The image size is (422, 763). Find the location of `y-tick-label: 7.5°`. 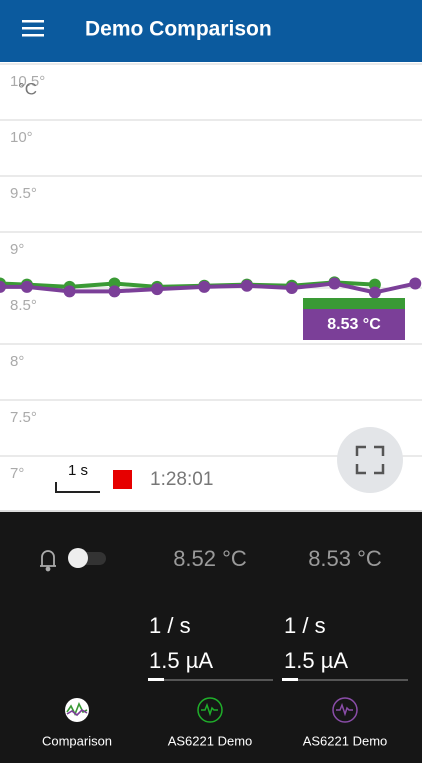

y-tick-label: 7.5° is located at coordinates (23, 417).